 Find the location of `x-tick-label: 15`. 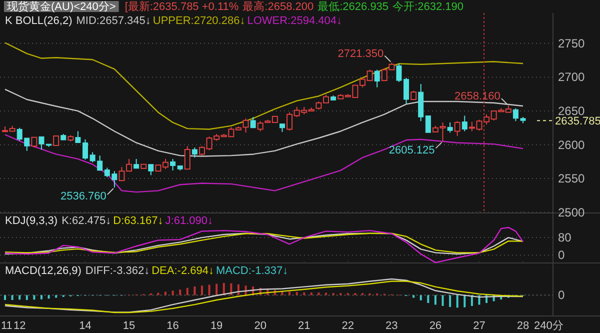

x-tick-label: 15 is located at coordinates (129, 326).